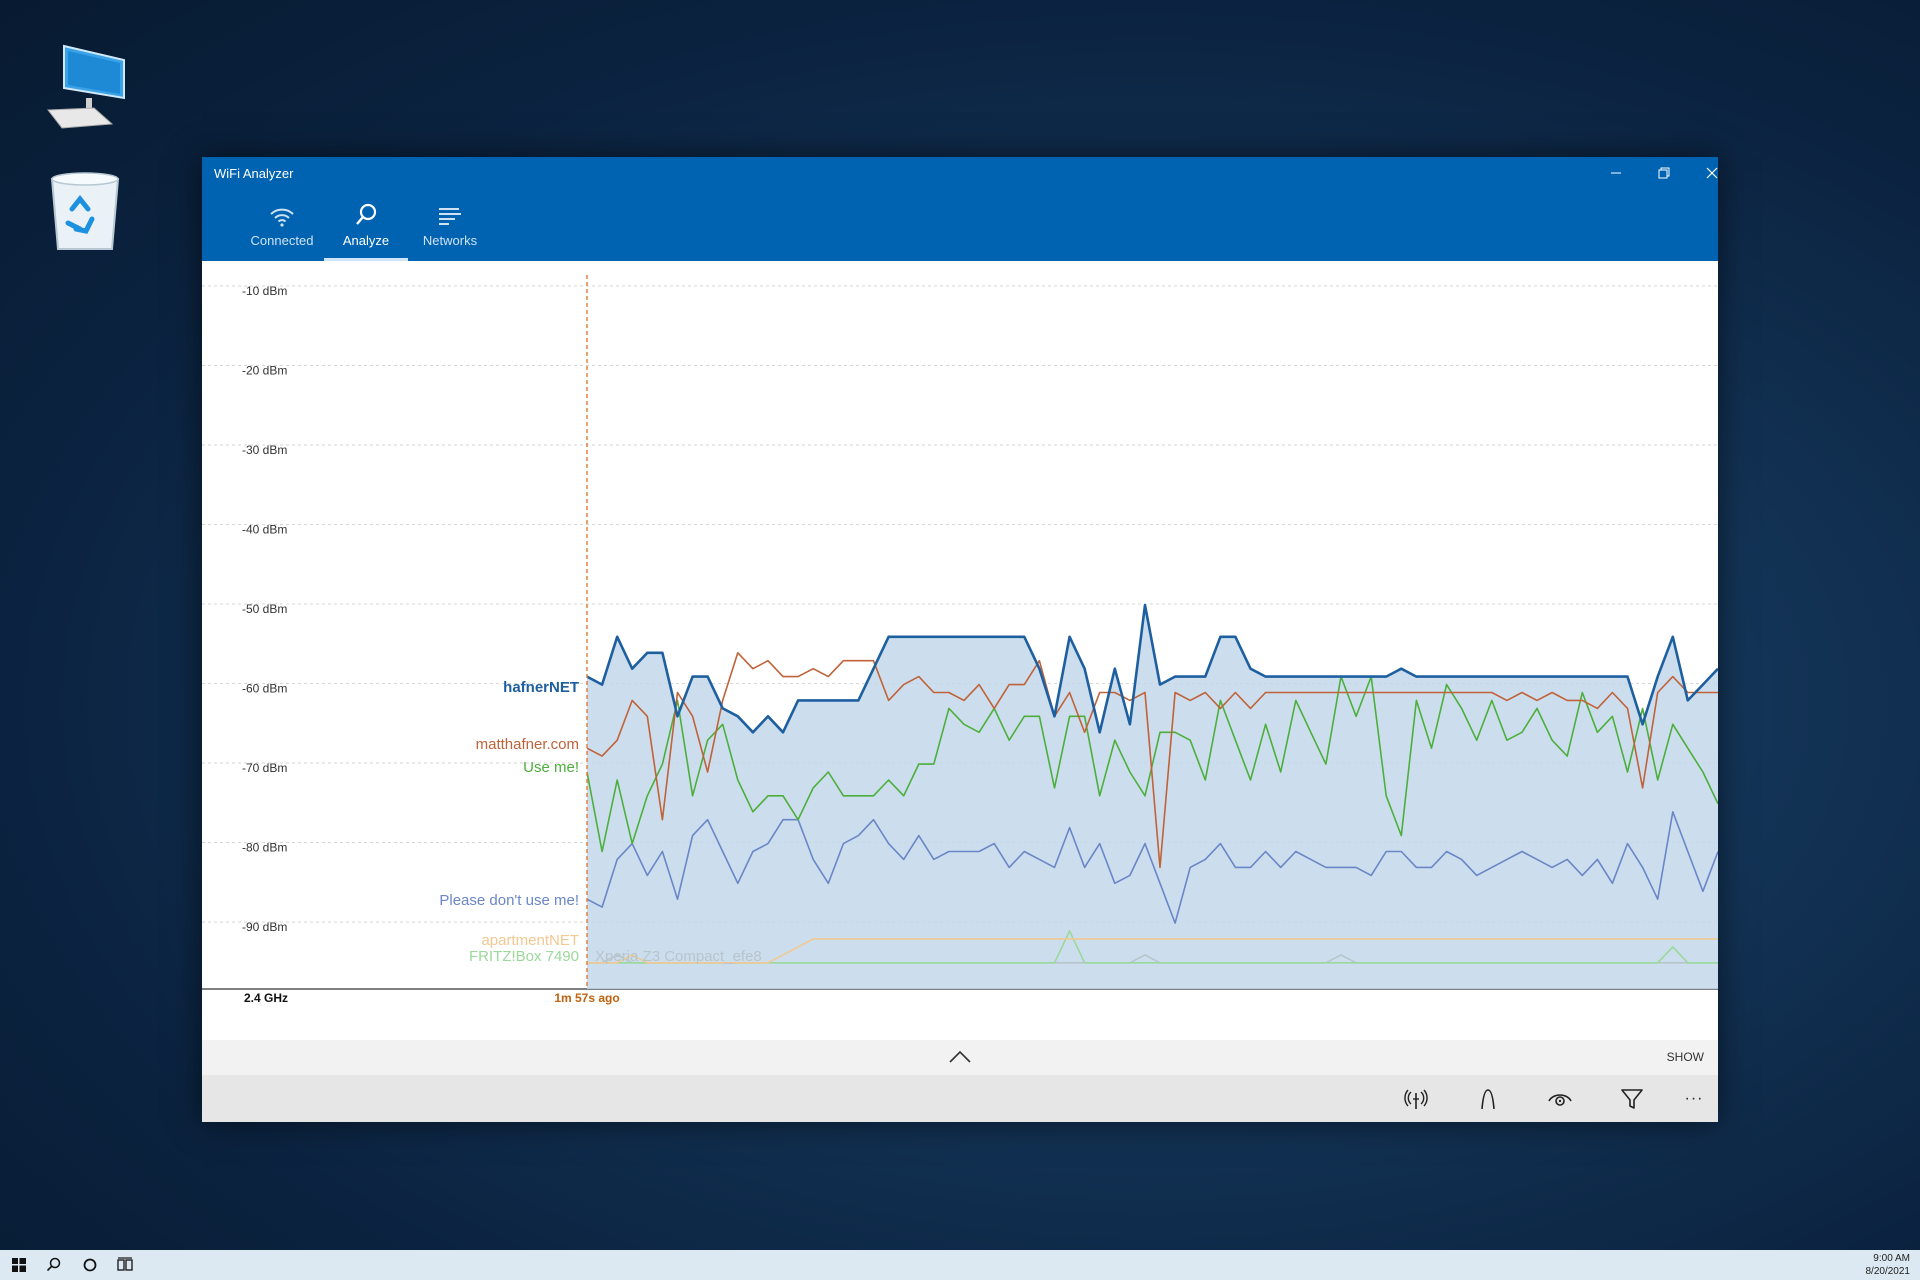 This screenshot has height=1280, width=1920. What do you see at coordinates (366, 214) in the screenshot?
I see `search-icon` at bounding box center [366, 214].